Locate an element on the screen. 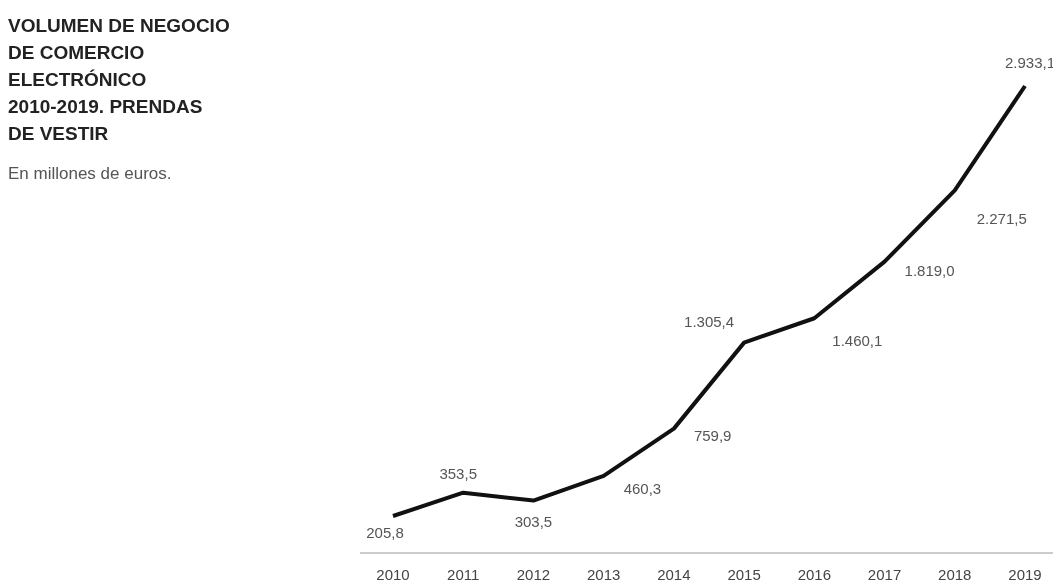  data-label: 2.271,5 is located at coordinates (1001, 219).